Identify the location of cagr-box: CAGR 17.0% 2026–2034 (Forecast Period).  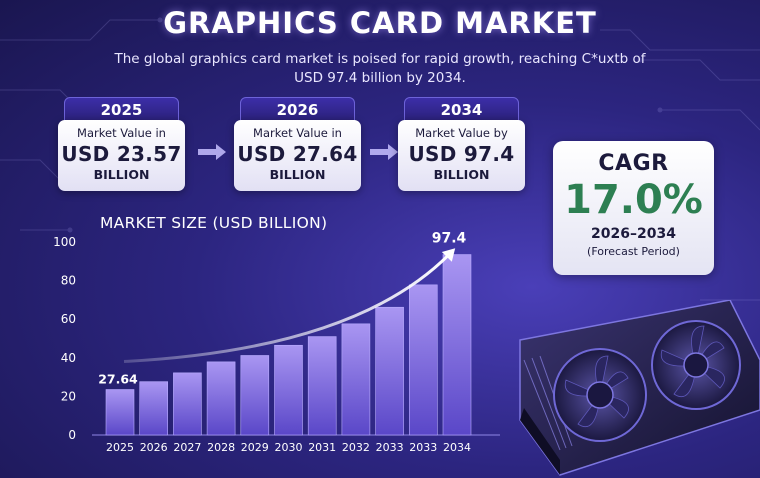
(633, 208).